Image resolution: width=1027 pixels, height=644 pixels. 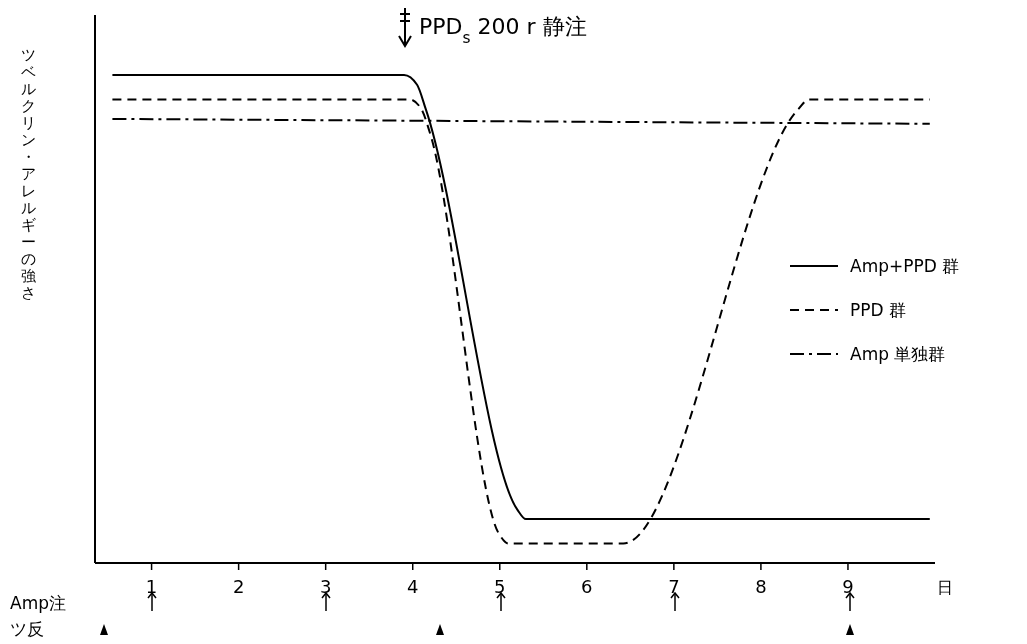 I want to click on legend-label: Amp 単独群, so click(x=898, y=354).